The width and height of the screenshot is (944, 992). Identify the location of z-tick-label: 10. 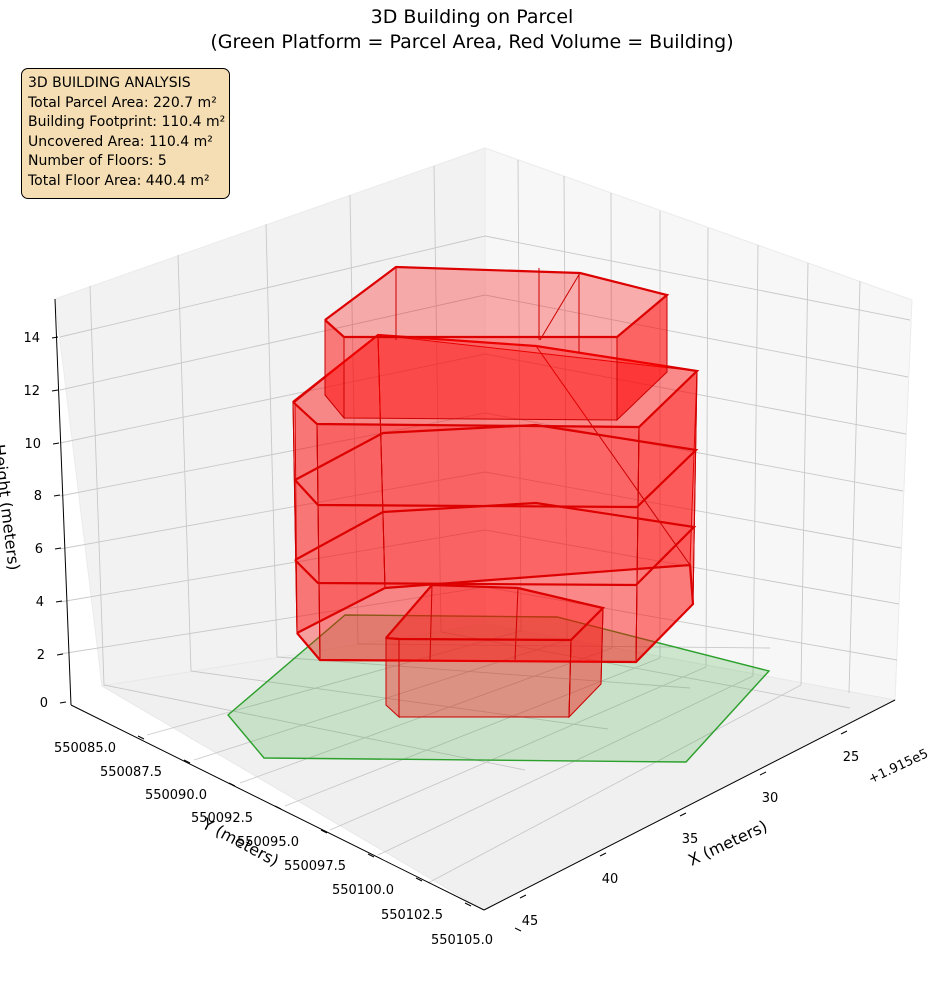
(32, 444).